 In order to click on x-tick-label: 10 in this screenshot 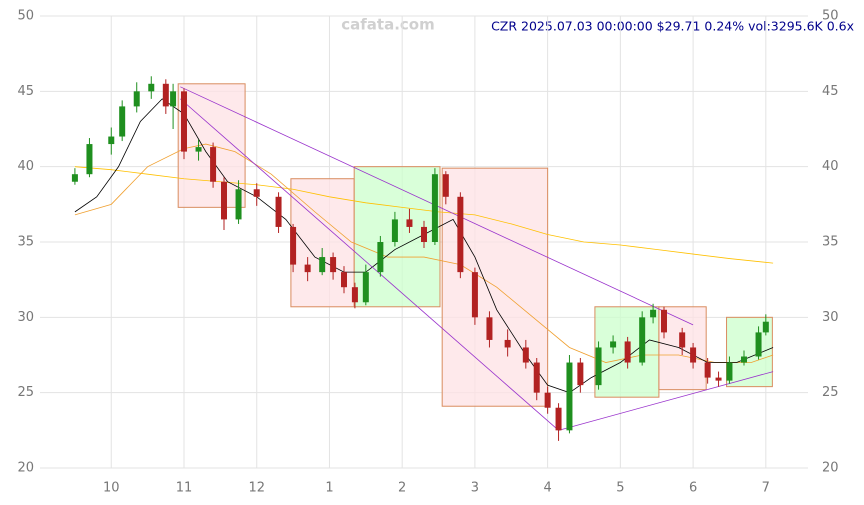, I will do `click(111, 488)`.